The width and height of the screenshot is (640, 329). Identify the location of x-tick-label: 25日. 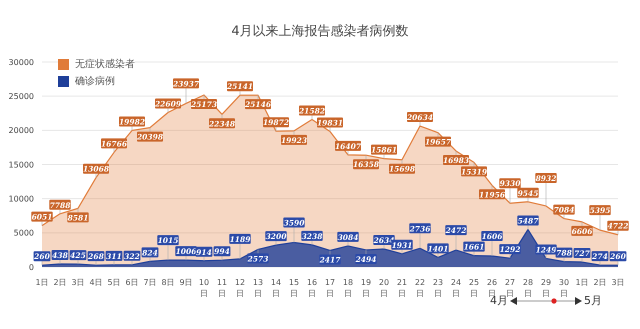
(474, 288).